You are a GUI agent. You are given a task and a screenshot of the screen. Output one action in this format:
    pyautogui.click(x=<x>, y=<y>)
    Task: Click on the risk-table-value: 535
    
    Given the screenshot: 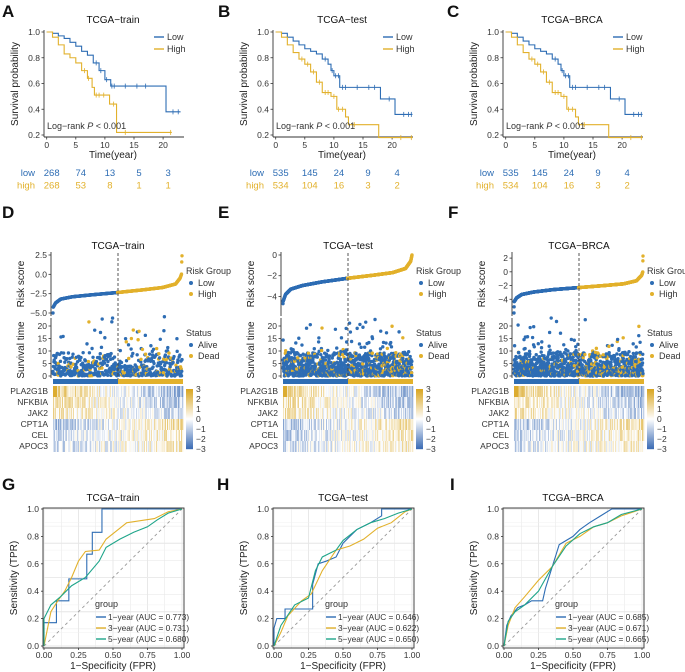 What is the action you would take?
    pyautogui.click(x=511, y=173)
    